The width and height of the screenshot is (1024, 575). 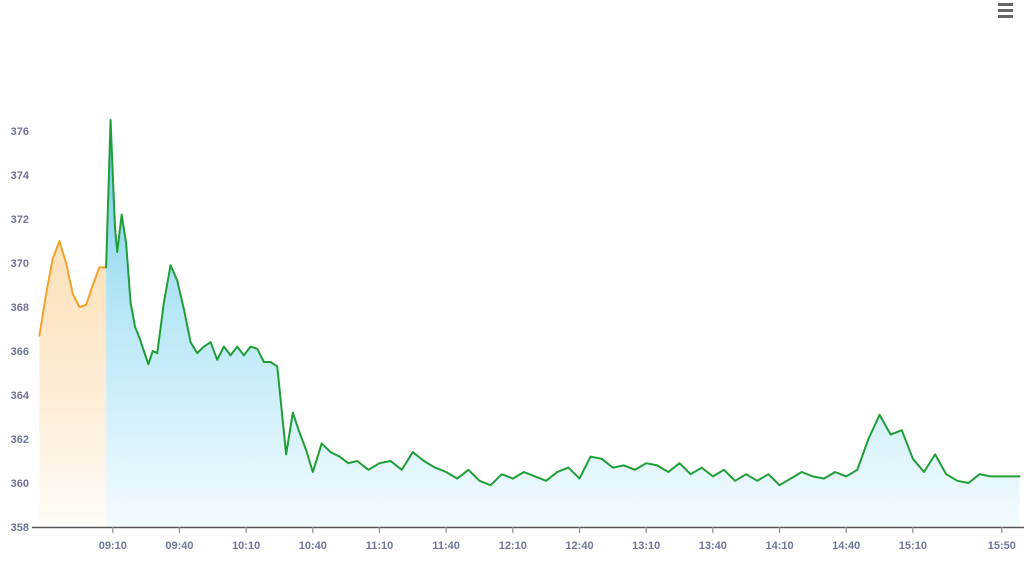 What do you see at coordinates (313, 546) in the screenshot?
I see `x-axis-tick-label: 10:40` at bounding box center [313, 546].